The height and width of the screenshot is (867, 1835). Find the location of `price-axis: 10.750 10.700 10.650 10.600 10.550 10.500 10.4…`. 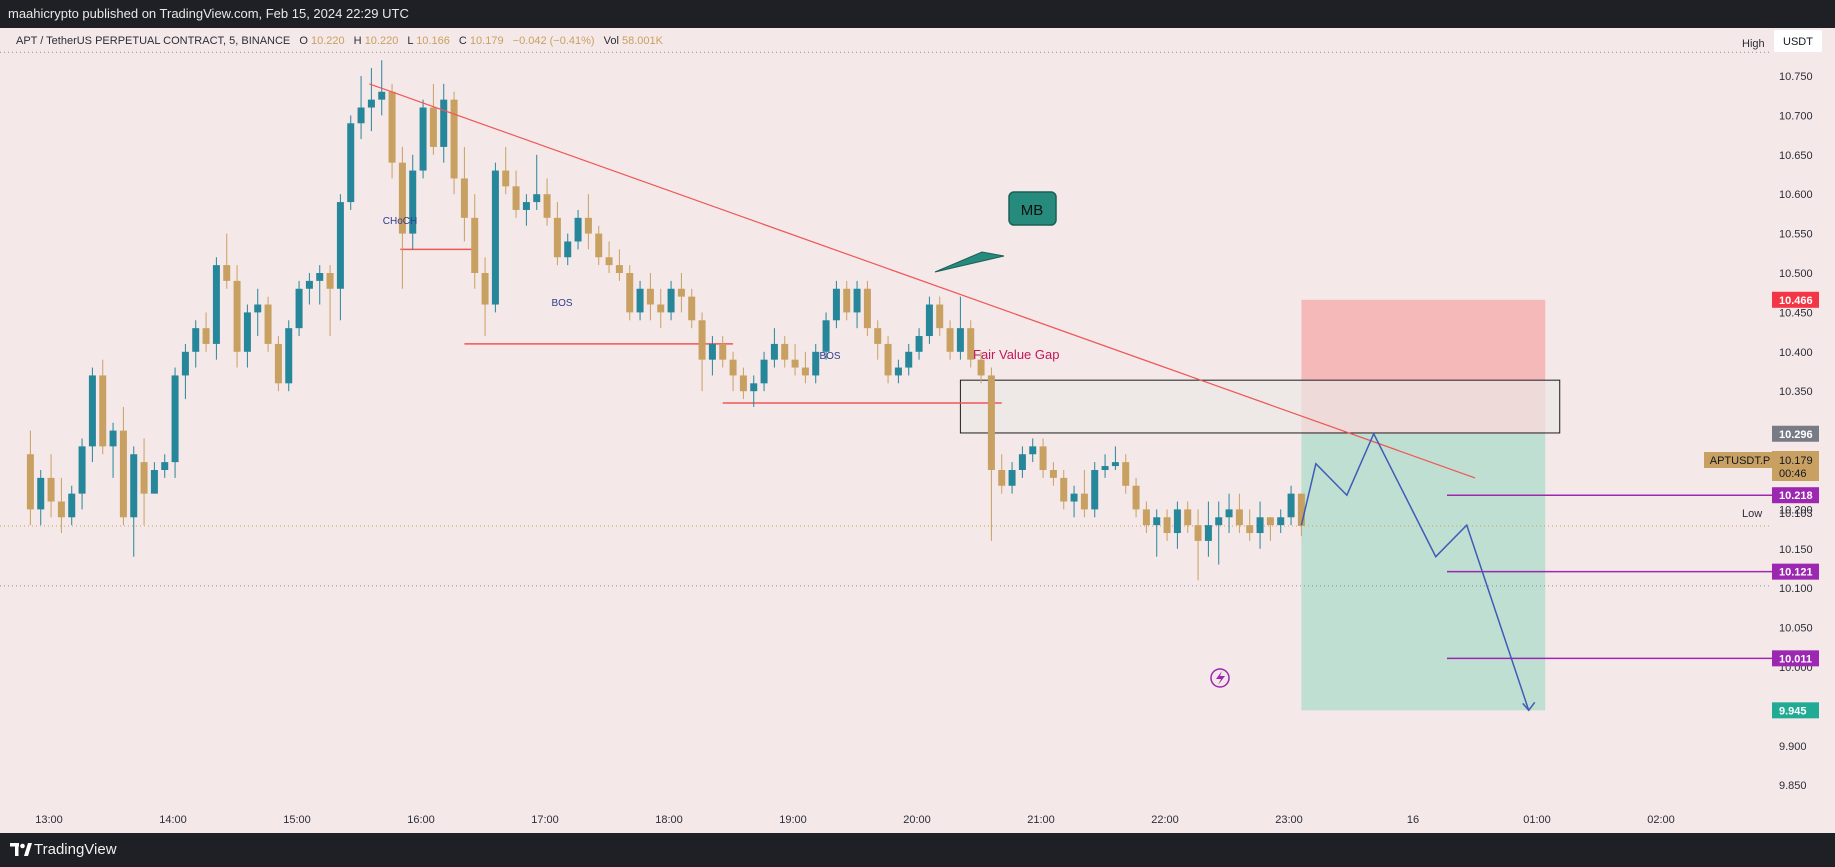

price-axis: 10.750 10.700 10.650 10.600 10.550 10.500 10.4… is located at coordinates (1795, 431).